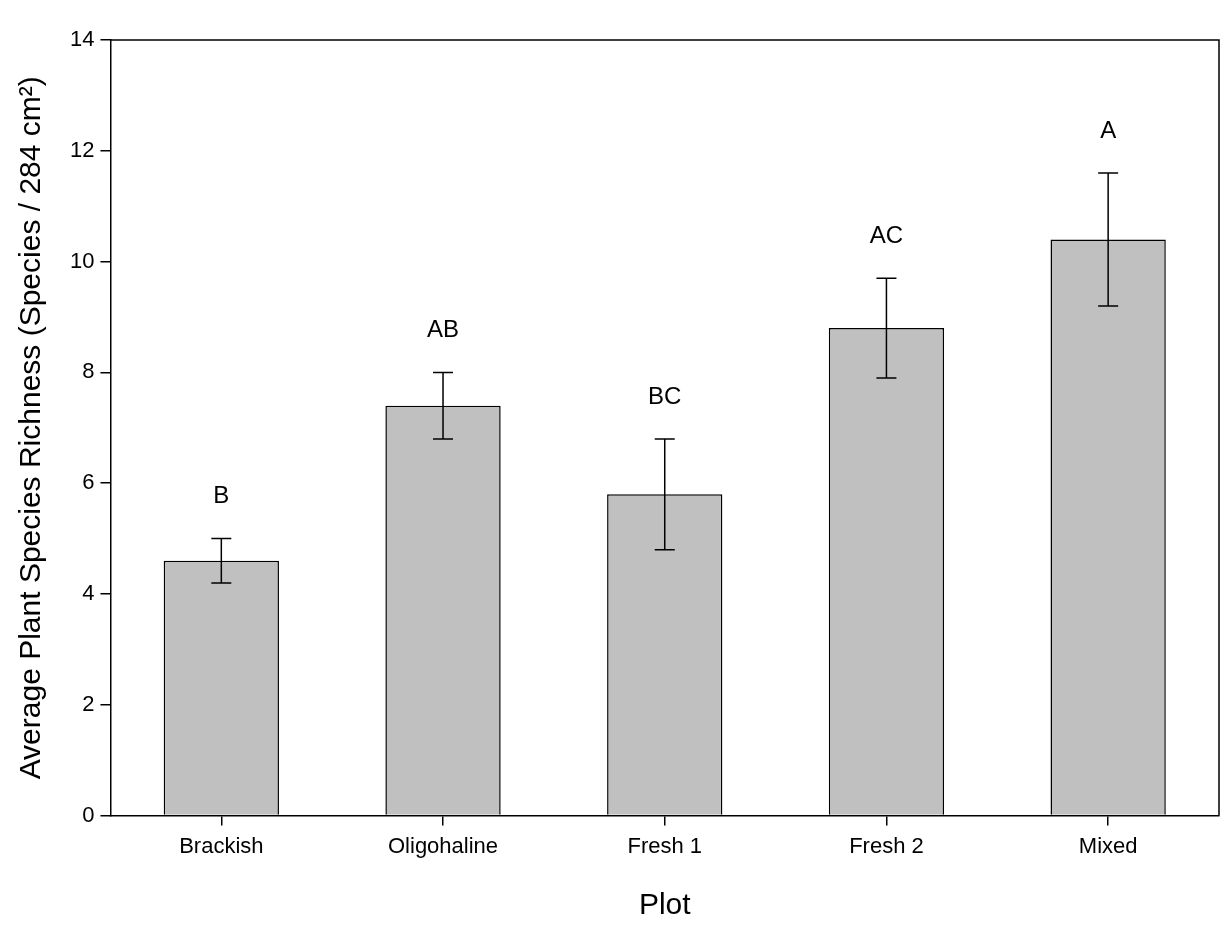  What do you see at coordinates (1108, 129) in the screenshot?
I see `annotation: A` at bounding box center [1108, 129].